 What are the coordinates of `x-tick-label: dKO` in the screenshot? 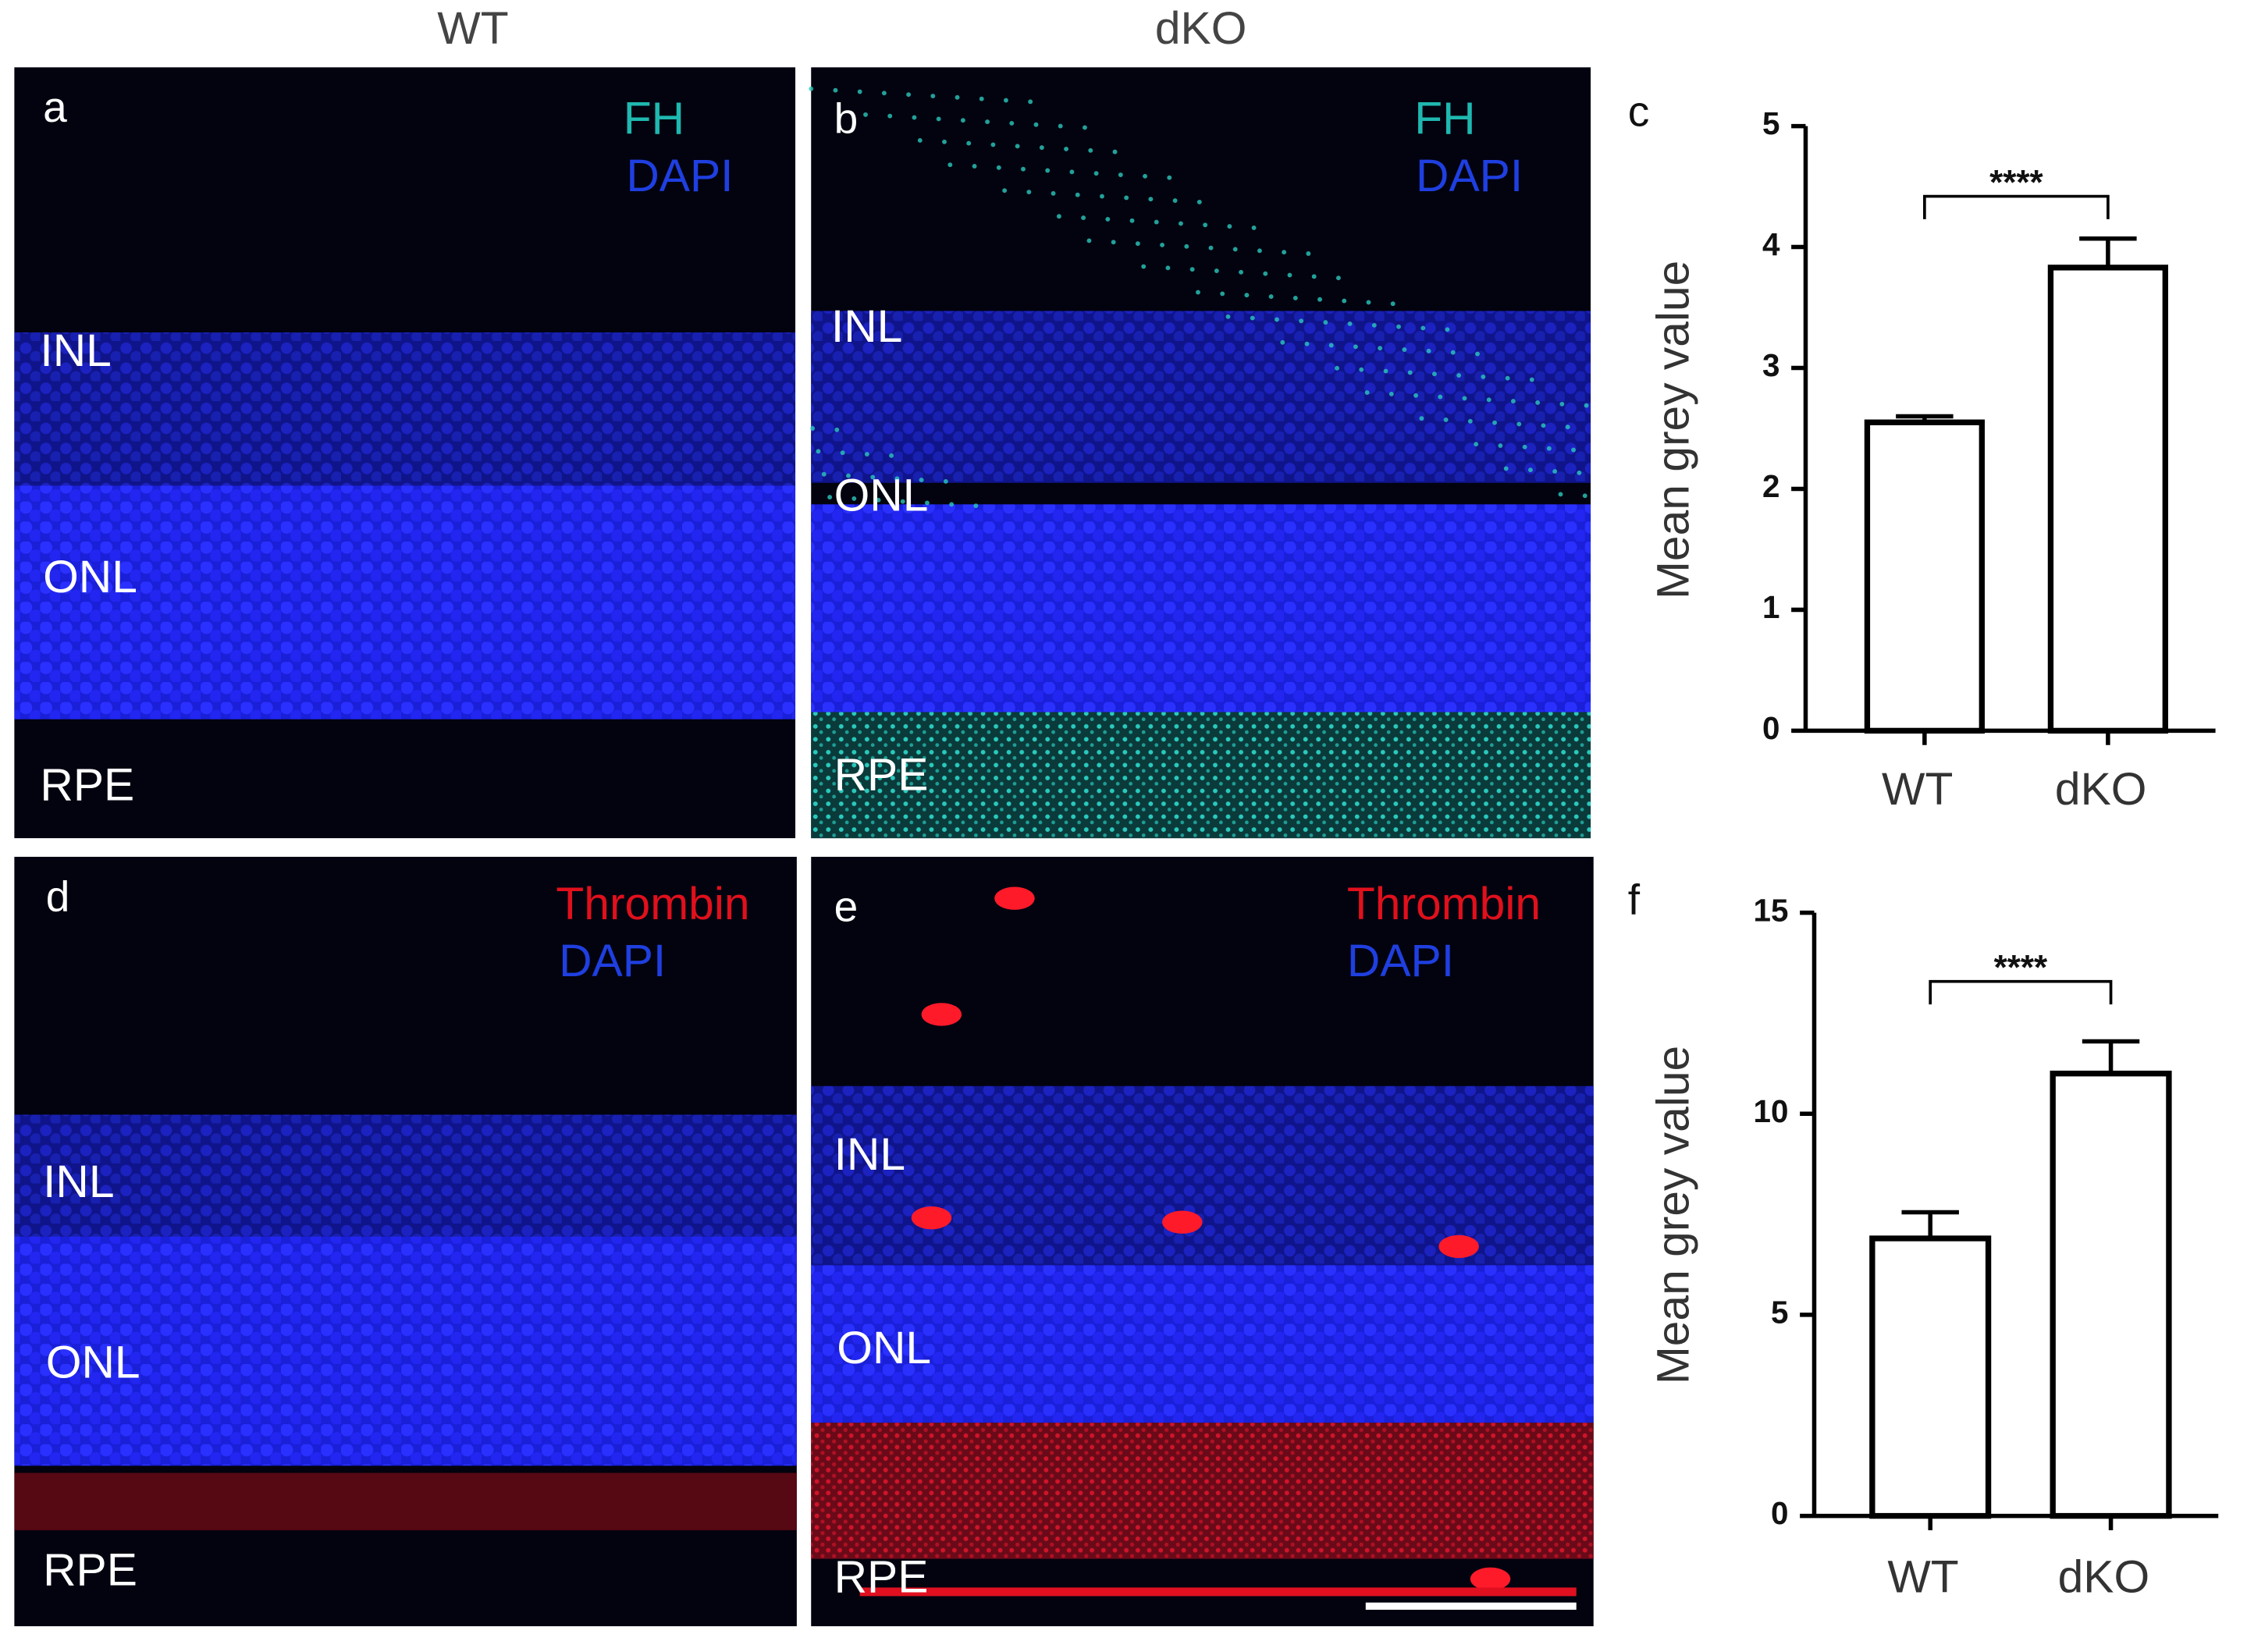 It's located at (2104, 1578).